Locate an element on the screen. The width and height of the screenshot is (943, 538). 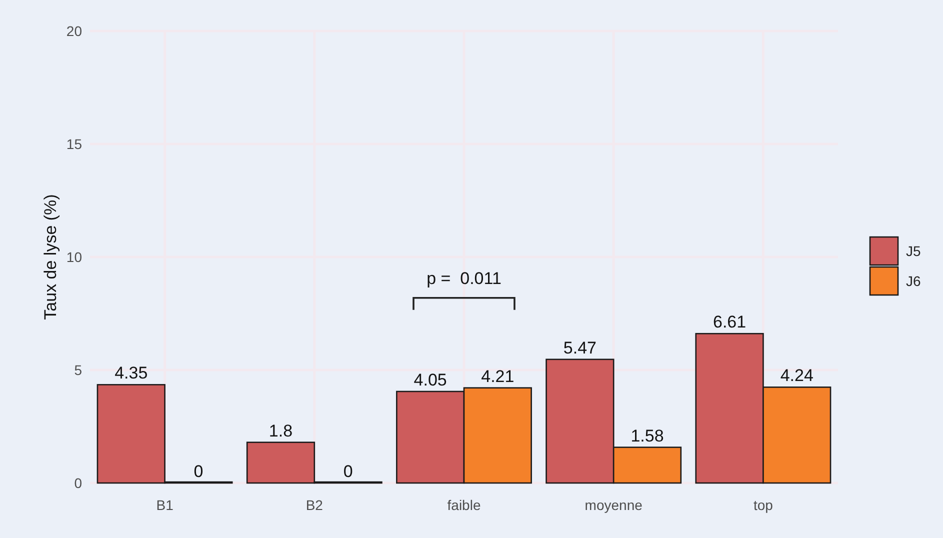
y-tick-label: 20 is located at coordinates (74, 30).